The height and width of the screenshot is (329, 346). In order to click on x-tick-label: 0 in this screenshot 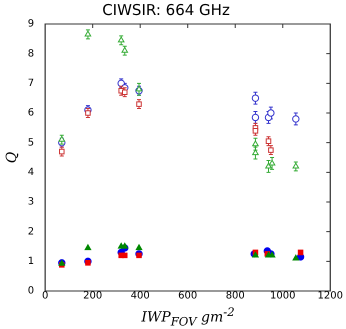, I will do `click(45, 296)`.